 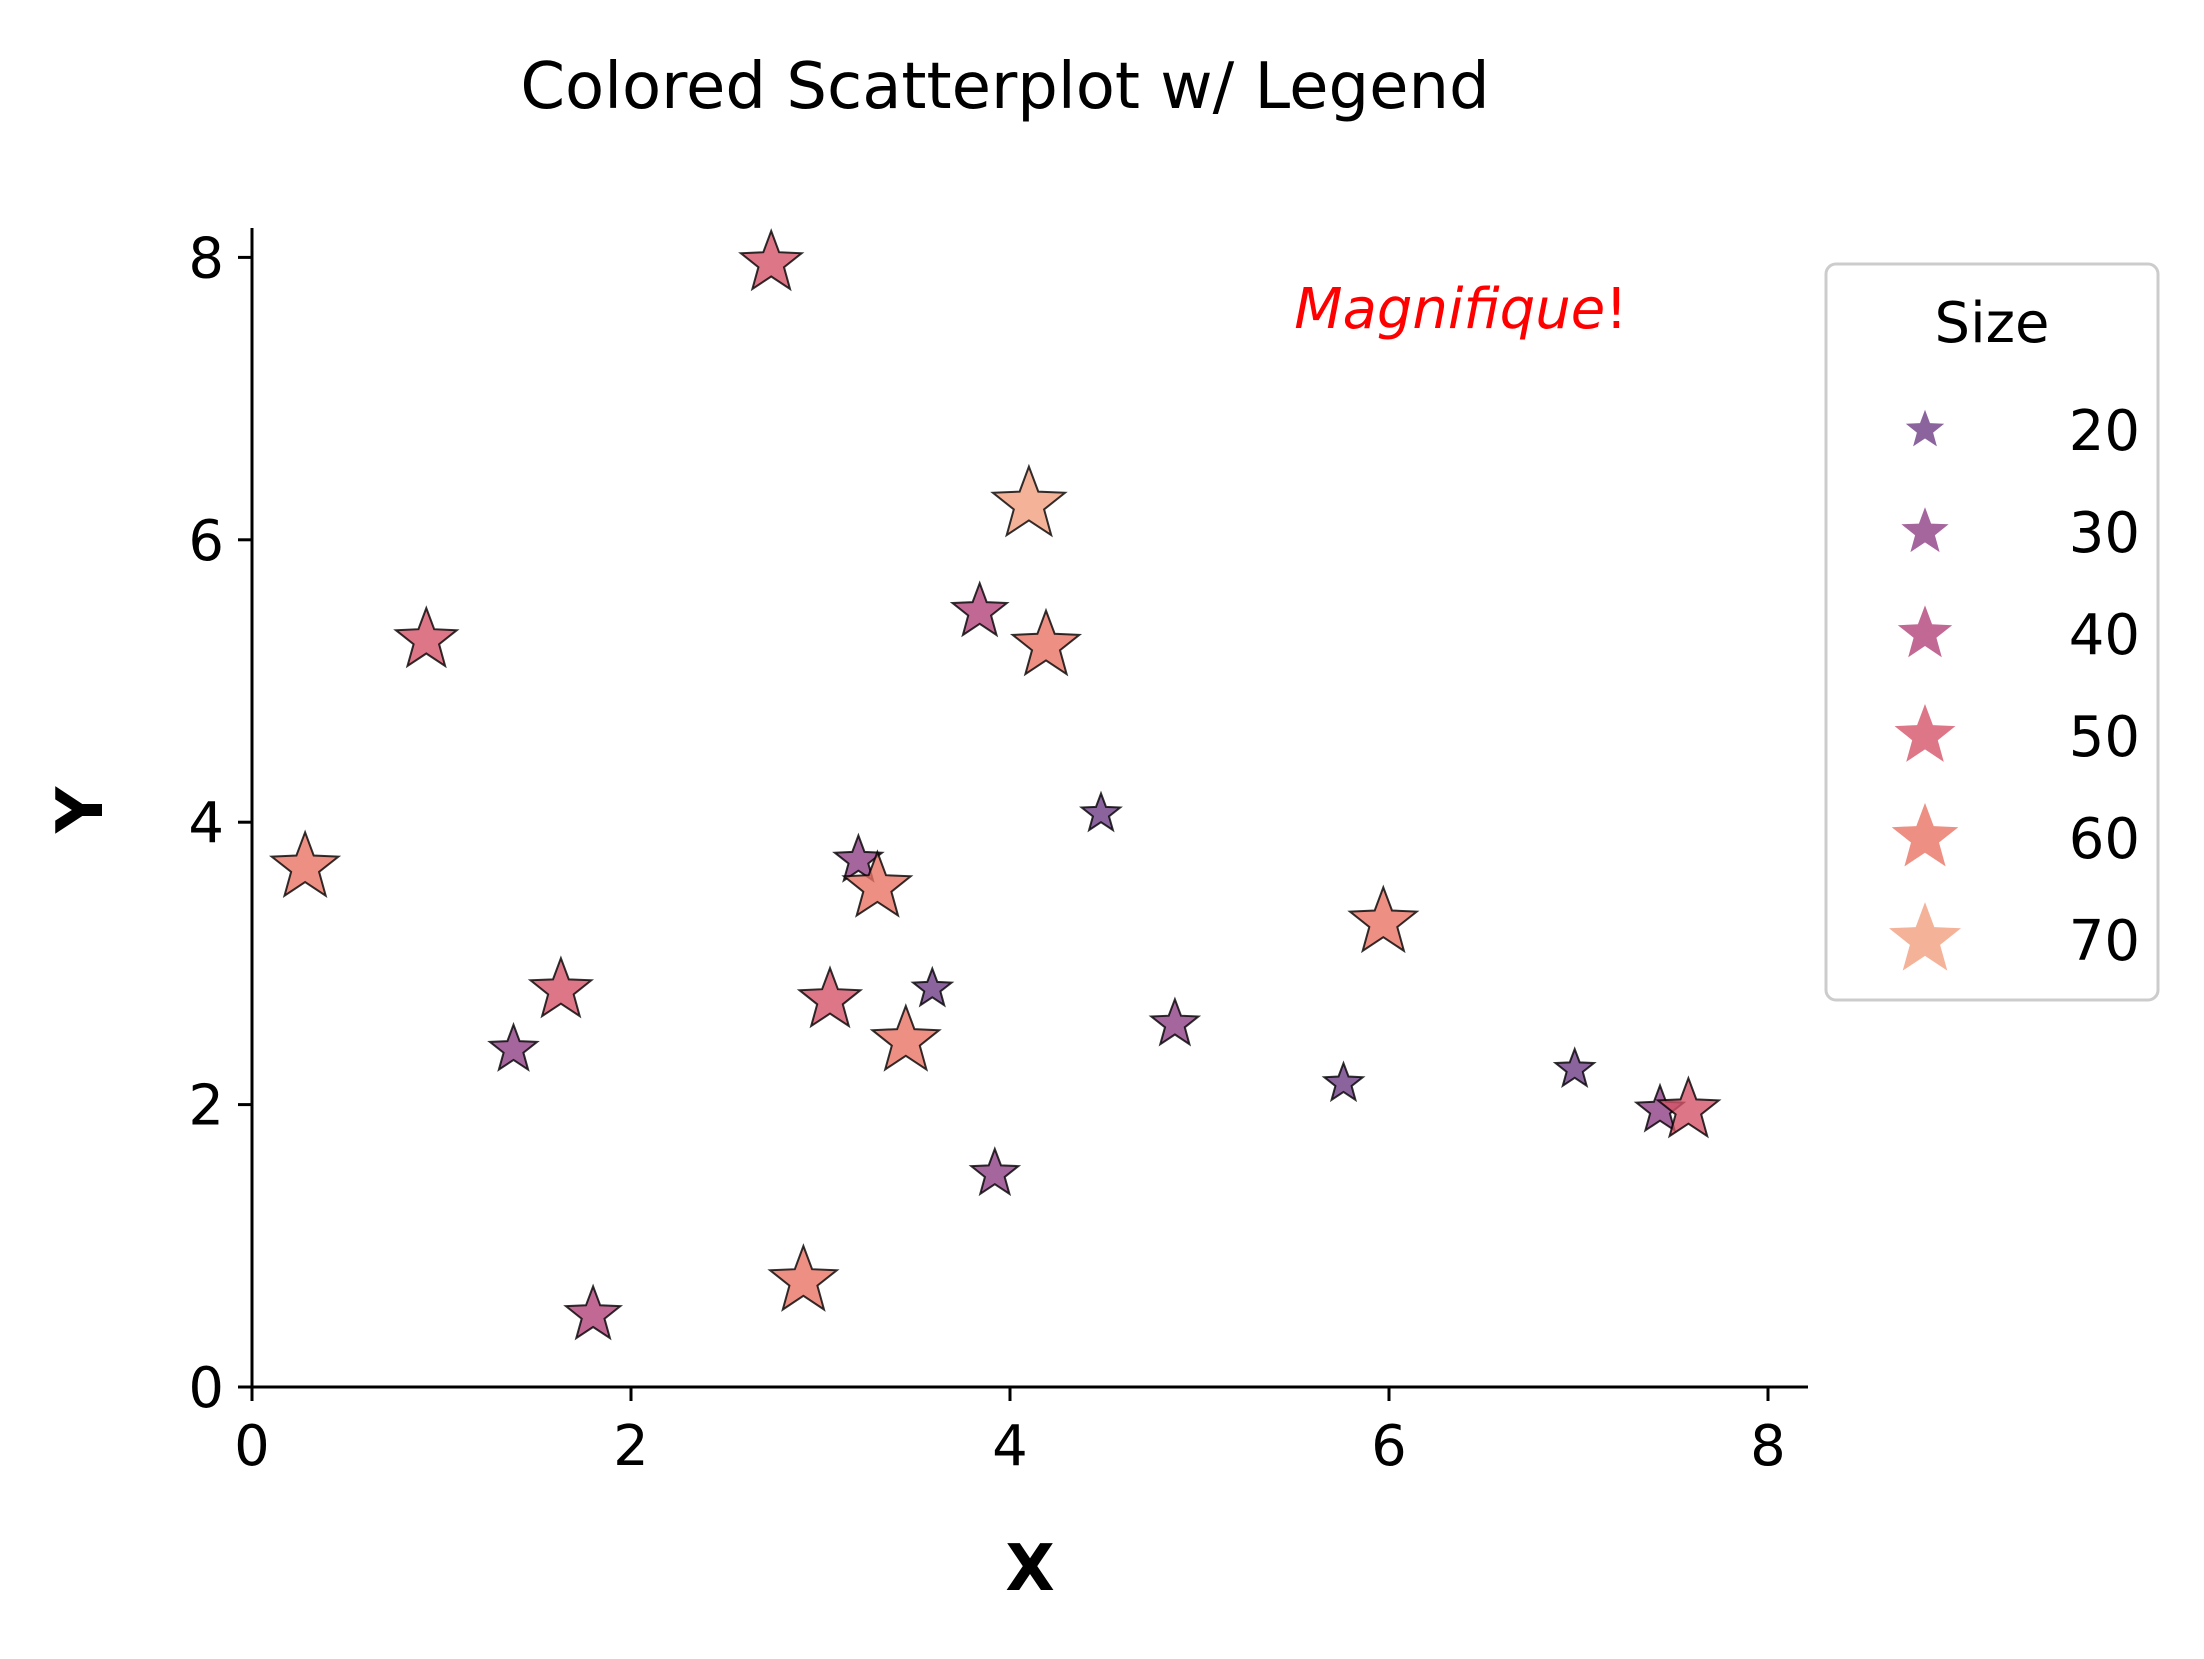 What do you see at coordinates (2104, 941) in the screenshot?
I see `legend-label: 70` at bounding box center [2104, 941].